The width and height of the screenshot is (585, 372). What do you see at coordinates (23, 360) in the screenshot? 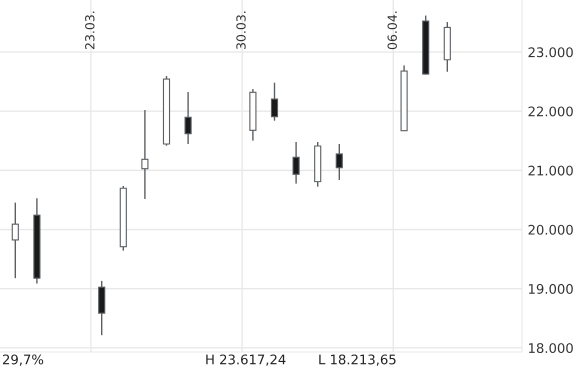
I see `text: 29,7%` at bounding box center [23, 360].